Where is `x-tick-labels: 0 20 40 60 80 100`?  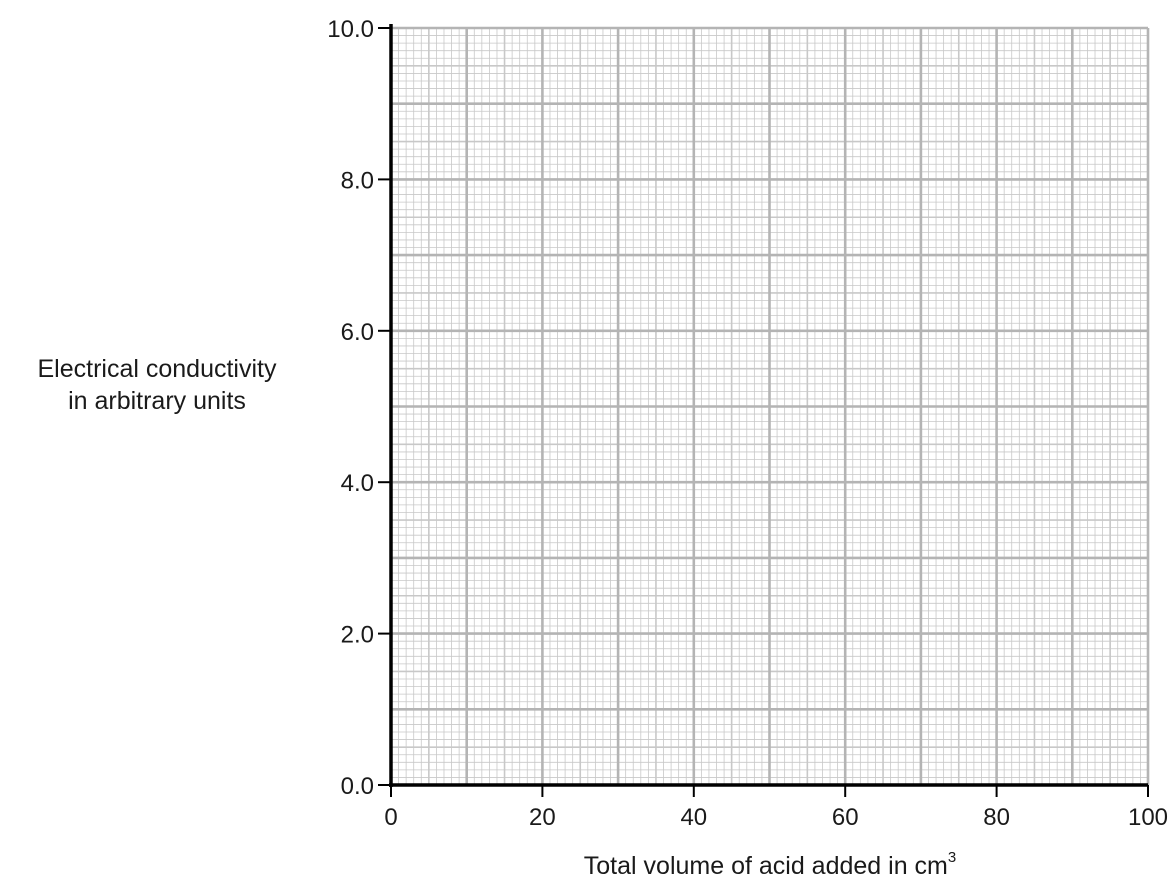 x-tick-labels: 0 20 40 60 80 100 is located at coordinates (776, 817).